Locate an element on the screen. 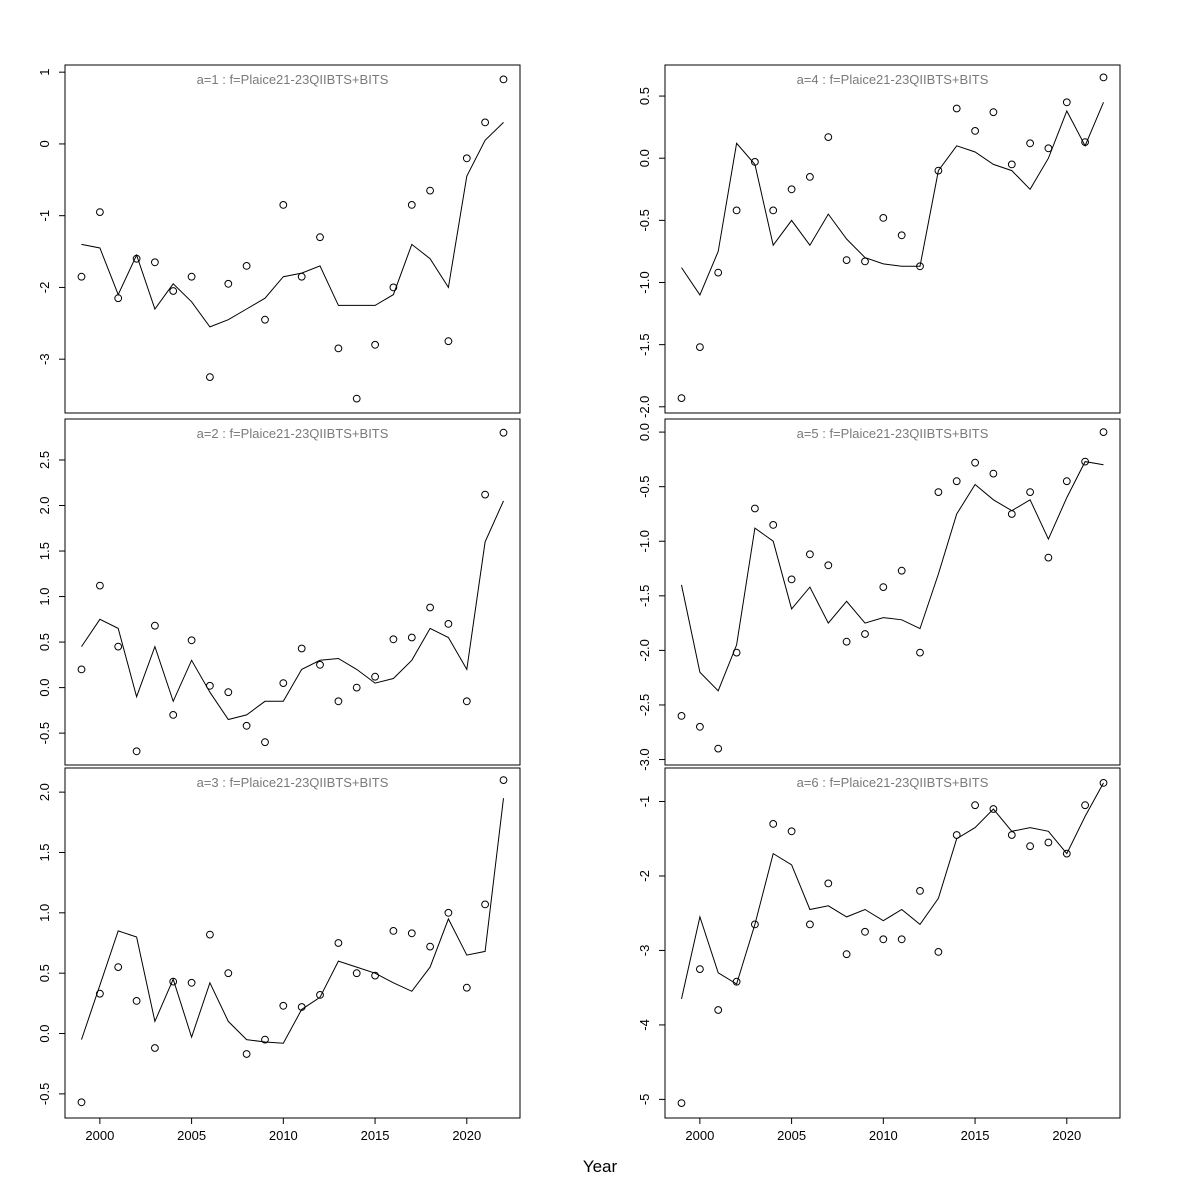  panel-title: a=2 : f=Plaice21-23QIIBTS+BITS is located at coordinates (293, 433).